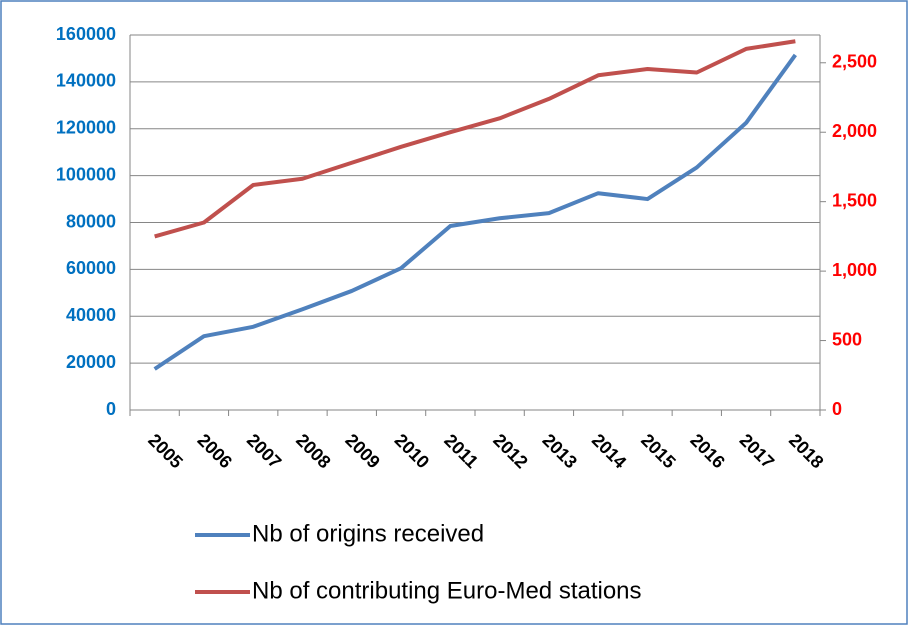 The image size is (909, 626). Describe the element at coordinates (447, 590) in the screenshot. I see `legend-label: Nb of contributing Euro-Med stations` at that location.